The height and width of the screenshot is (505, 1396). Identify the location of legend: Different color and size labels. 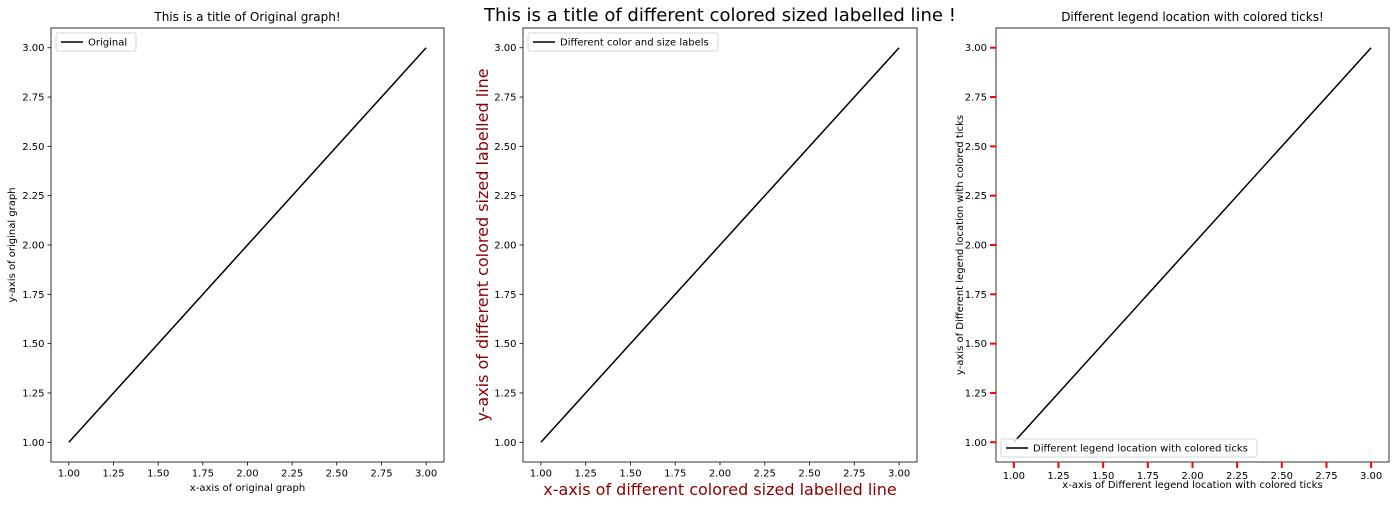
(623, 42).